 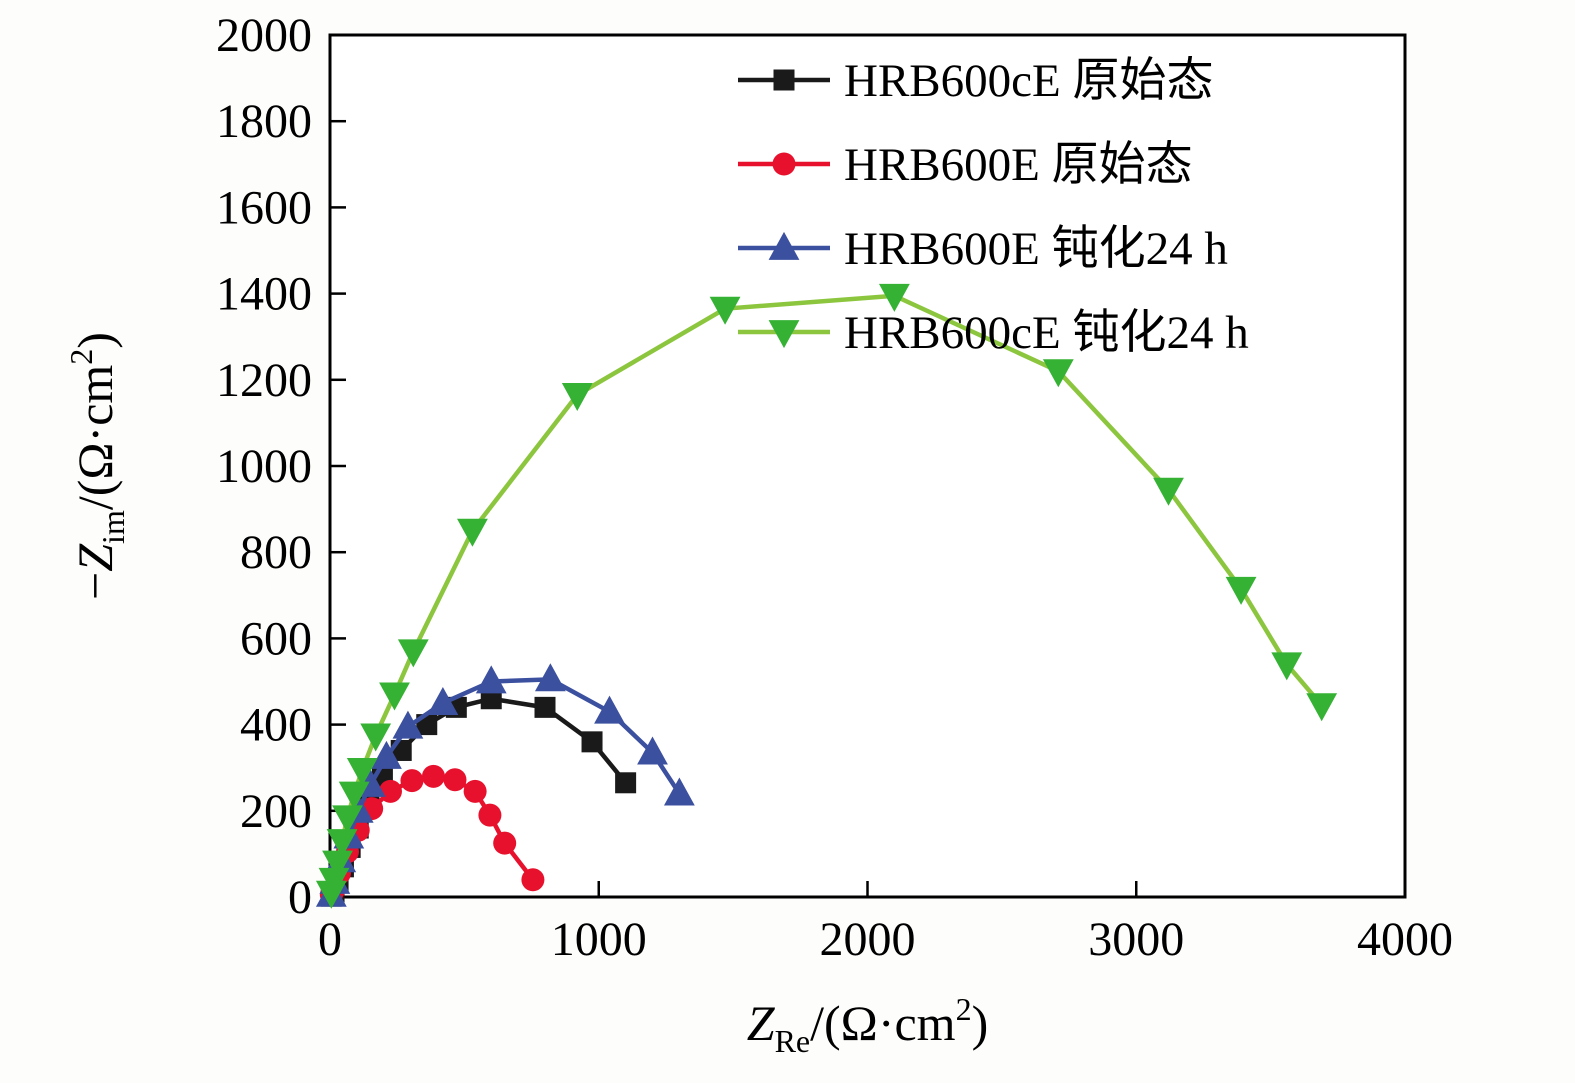 I want to click on y-tick-label: 1800, so click(x=264, y=121).